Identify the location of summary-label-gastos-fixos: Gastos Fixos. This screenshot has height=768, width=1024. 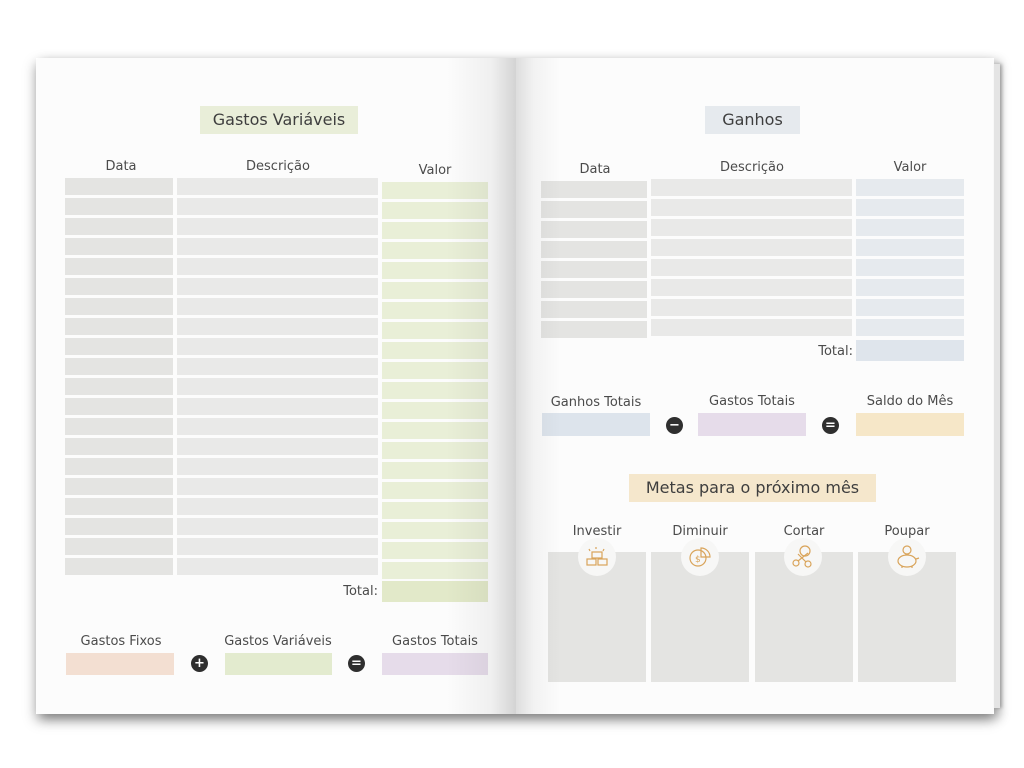
(121, 641).